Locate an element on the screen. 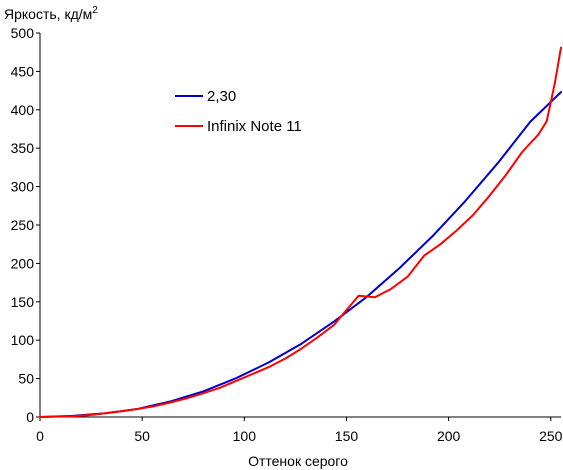 The image size is (563, 470). y-tick-label: 300 is located at coordinates (23, 187).